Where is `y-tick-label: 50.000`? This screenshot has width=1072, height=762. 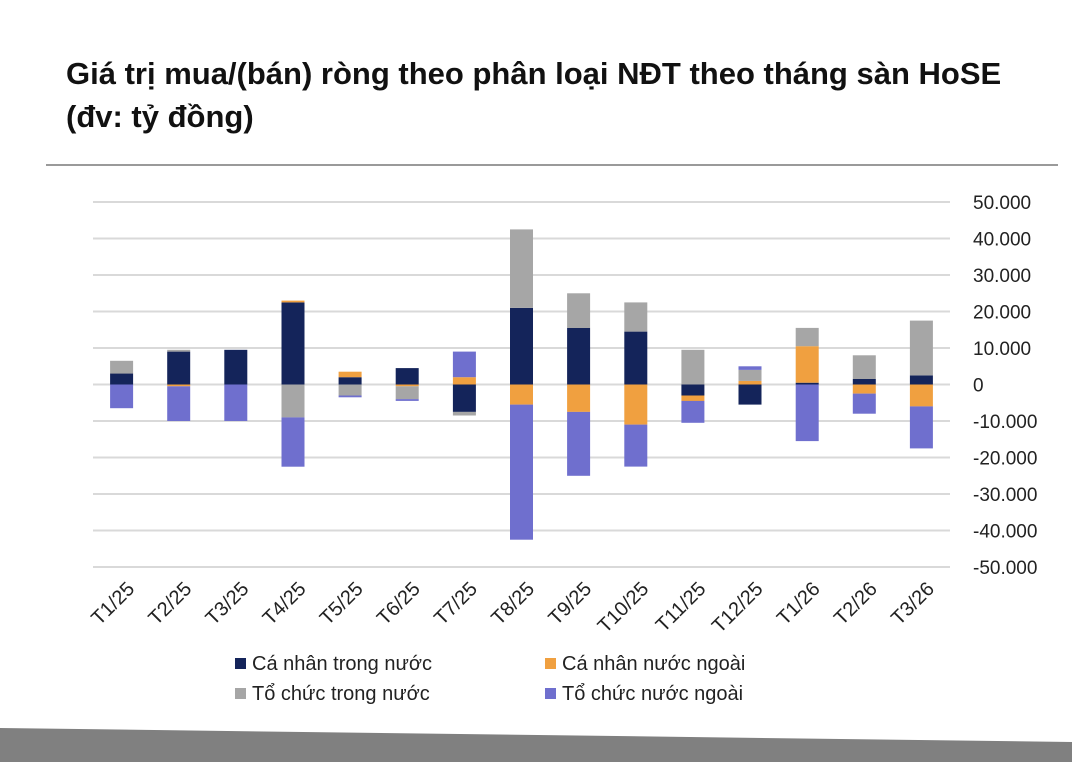 y-tick-label: 50.000 is located at coordinates (1002, 203).